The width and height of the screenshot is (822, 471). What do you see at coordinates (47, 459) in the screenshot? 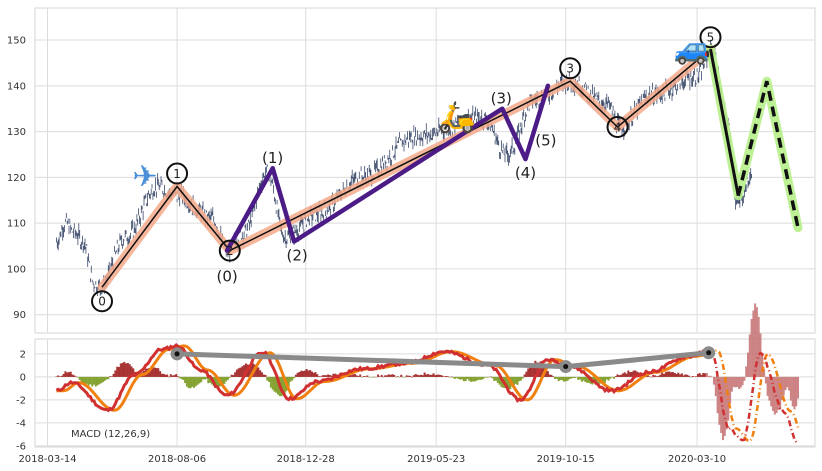
I see `x-tick-label: 2018-03-14` at bounding box center [47, 459].